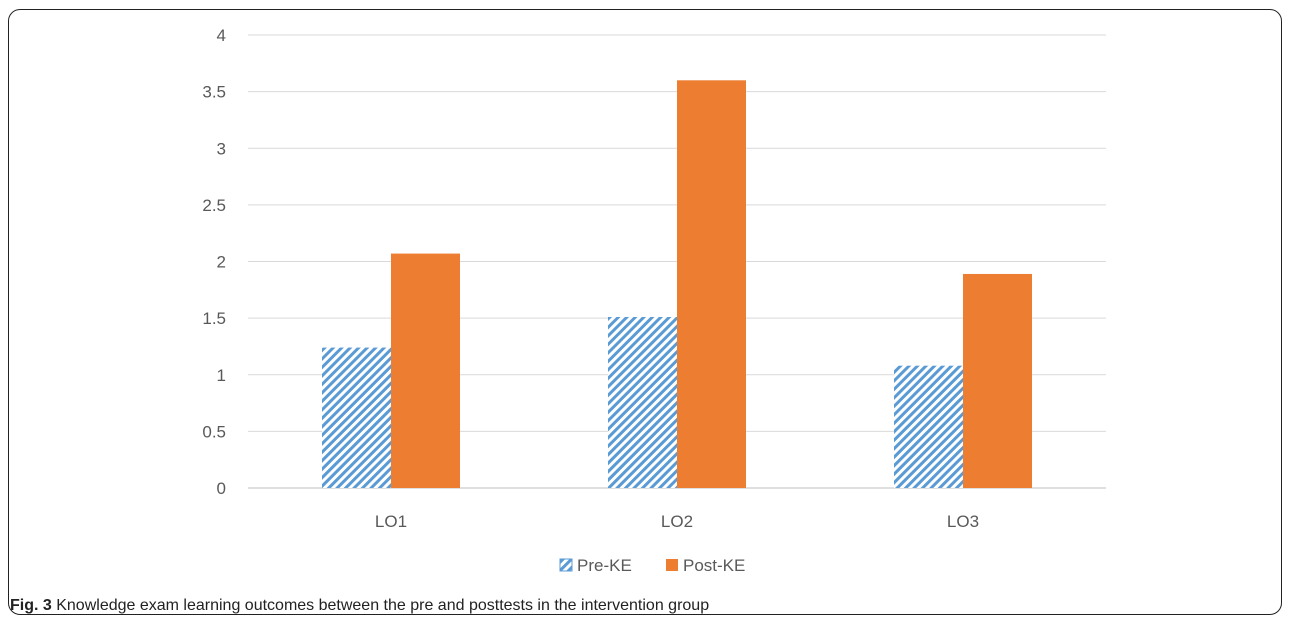 The width and height of the screenshot is (1292, 620). Describe the element at coordinates (214, 205) in the screenshot. I see `y-tick-label: 2.5` at that location.